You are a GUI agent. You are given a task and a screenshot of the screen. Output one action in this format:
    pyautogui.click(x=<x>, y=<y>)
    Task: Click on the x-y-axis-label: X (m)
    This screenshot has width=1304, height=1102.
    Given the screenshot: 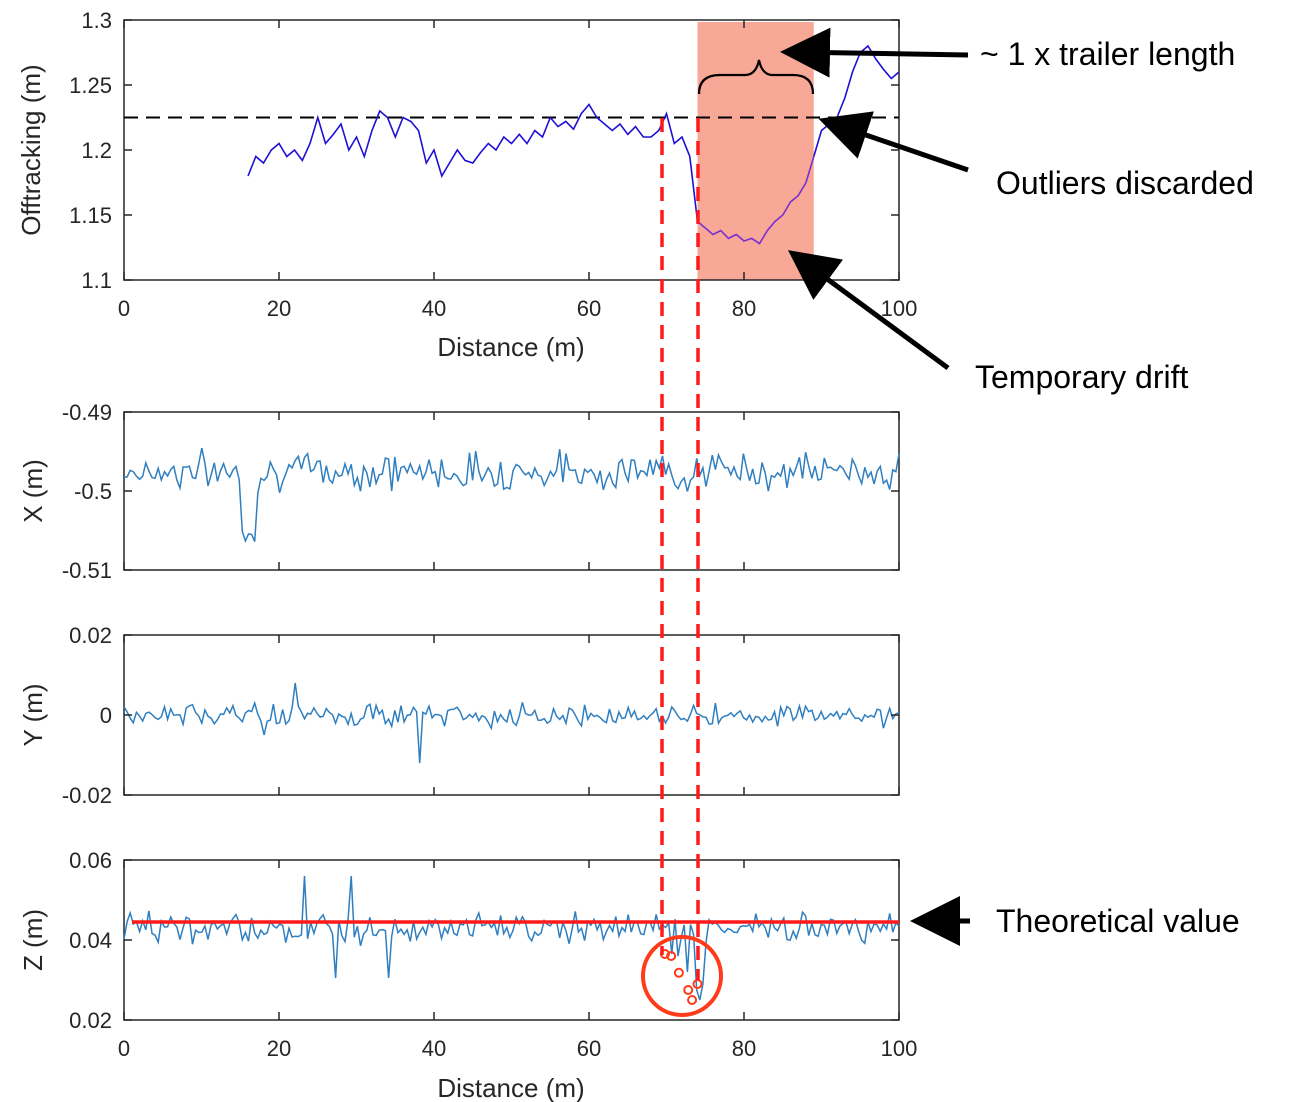 What is the action you would take?
    pyautogui.click(x=33, y=491)
    